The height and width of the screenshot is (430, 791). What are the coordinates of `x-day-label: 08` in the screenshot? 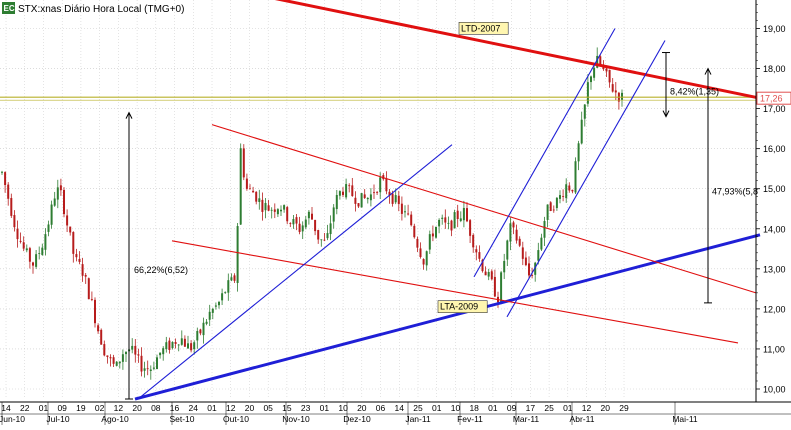 It's located at (156, 408).